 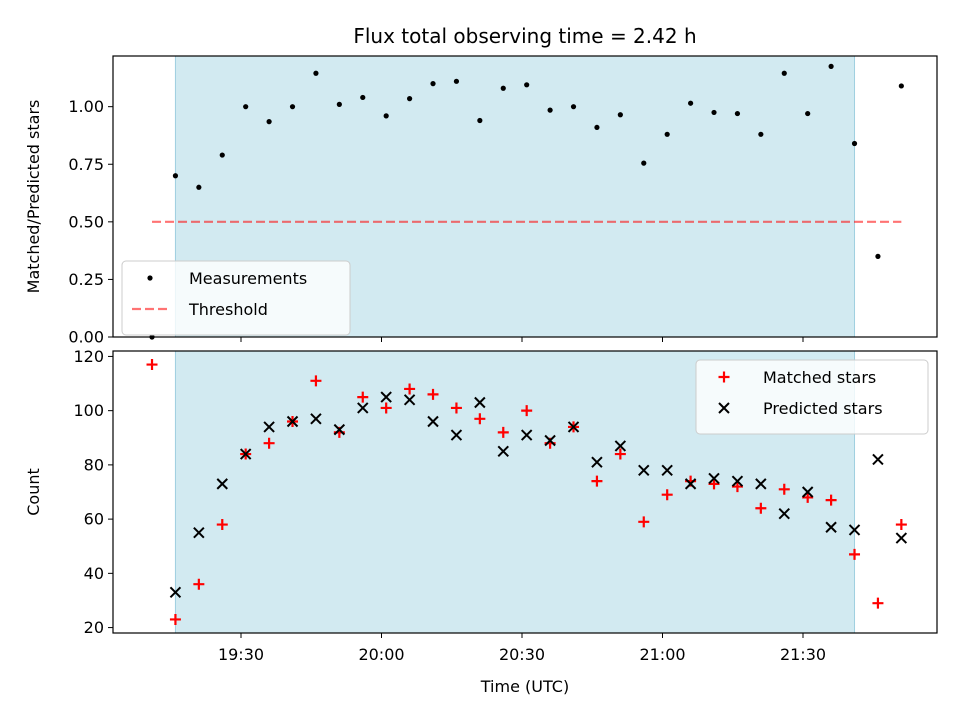 I want to click on ratio-legend-handle, so click(x=150, y=278).